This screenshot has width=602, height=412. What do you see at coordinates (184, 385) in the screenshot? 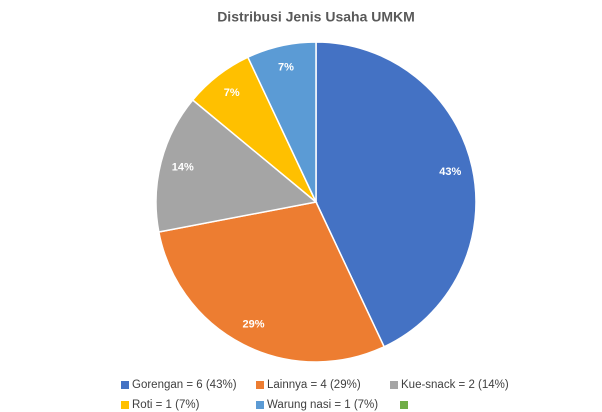
I see `legend-label: Gorengan = 6 (43%)` at bounding box center [184, 385].